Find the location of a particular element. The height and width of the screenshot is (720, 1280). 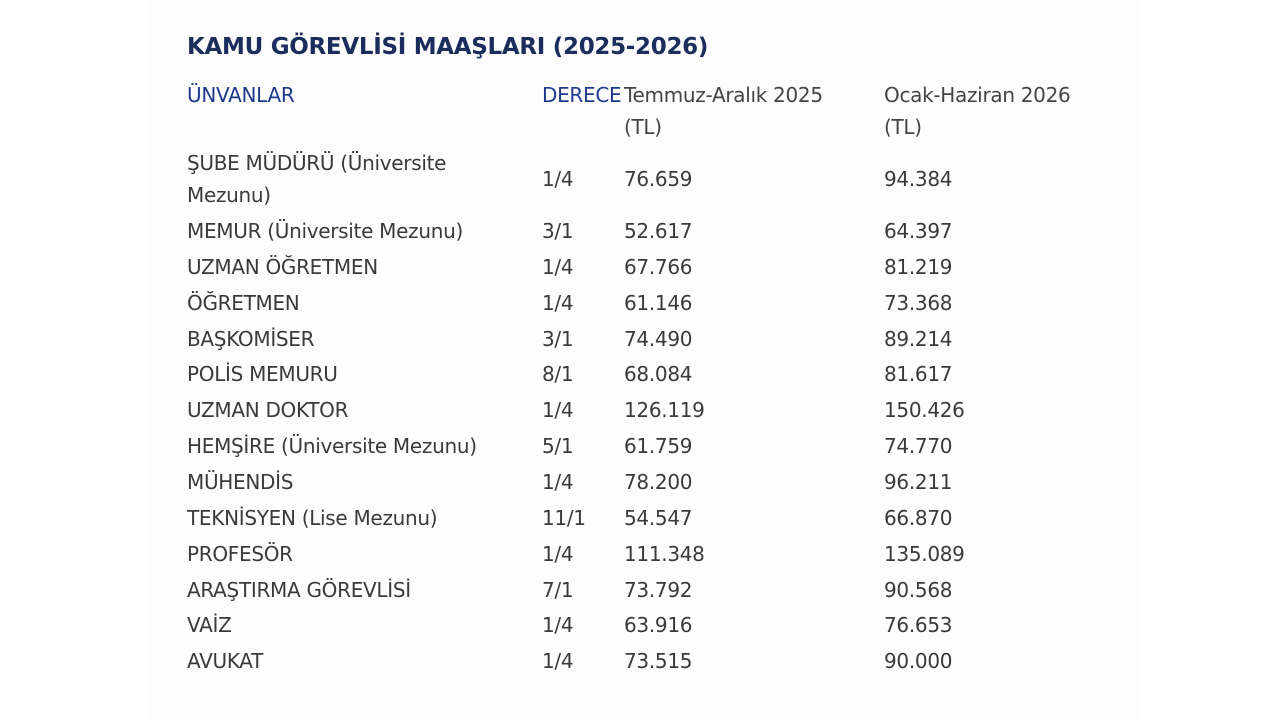

job-title: MÜHENDİS is located at coordinates (240, 481).